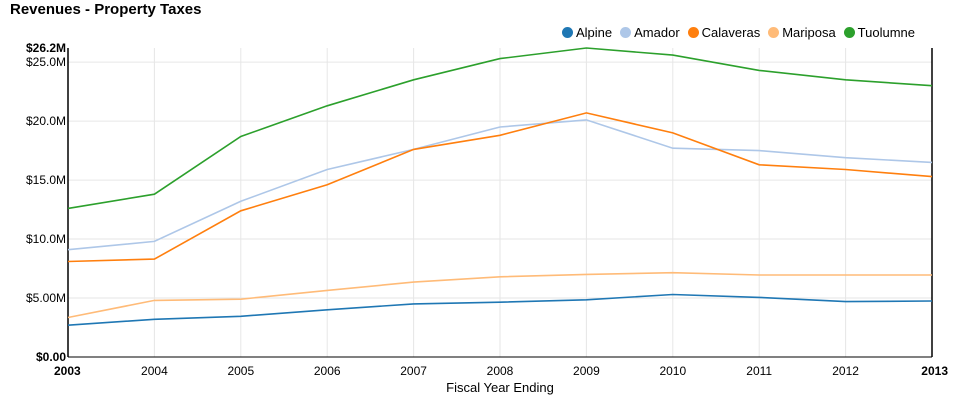 This screenshot has width=960, height=408. I want to click on y-tick-label: $10.0M, so click(46, 239).